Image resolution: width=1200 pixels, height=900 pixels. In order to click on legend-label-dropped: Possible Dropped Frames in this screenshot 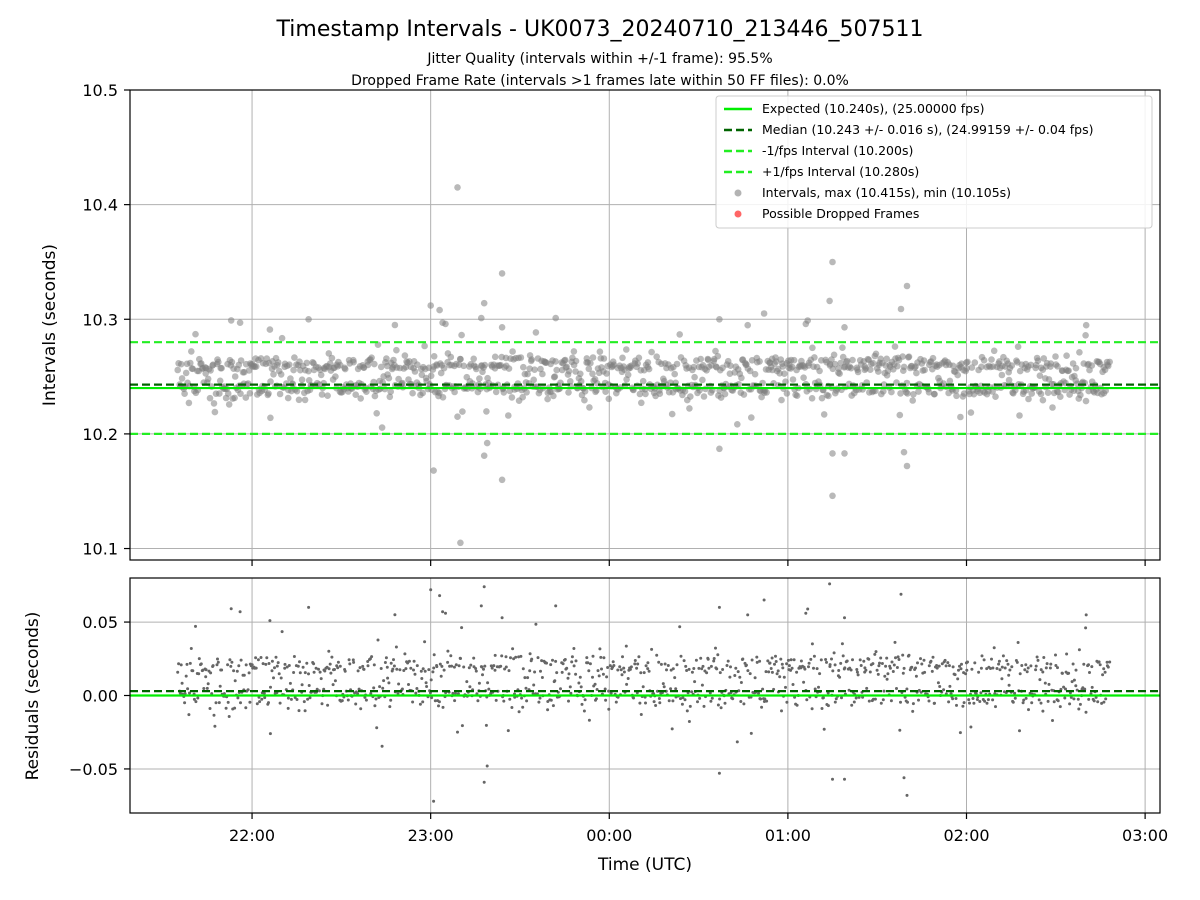, I will do `click(840, 213)`.